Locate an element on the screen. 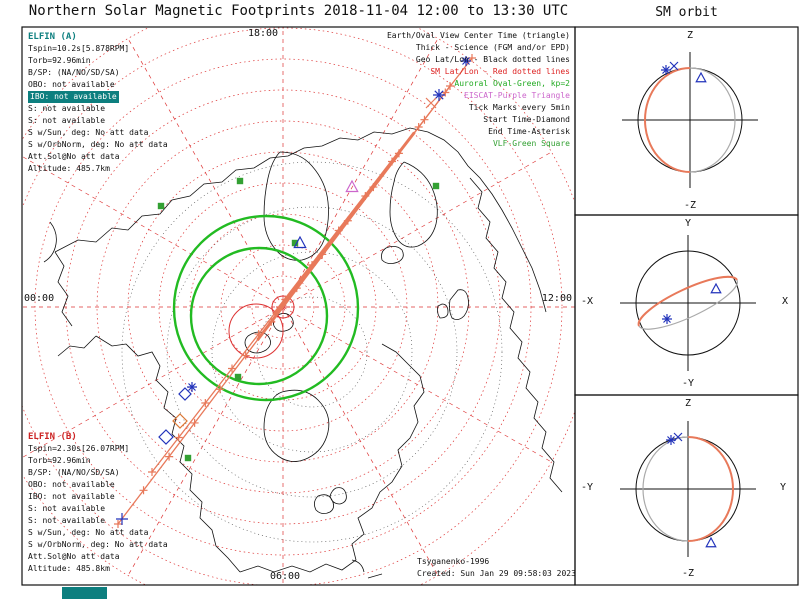  p1-orbit-near is located at coordinates (667, 120).